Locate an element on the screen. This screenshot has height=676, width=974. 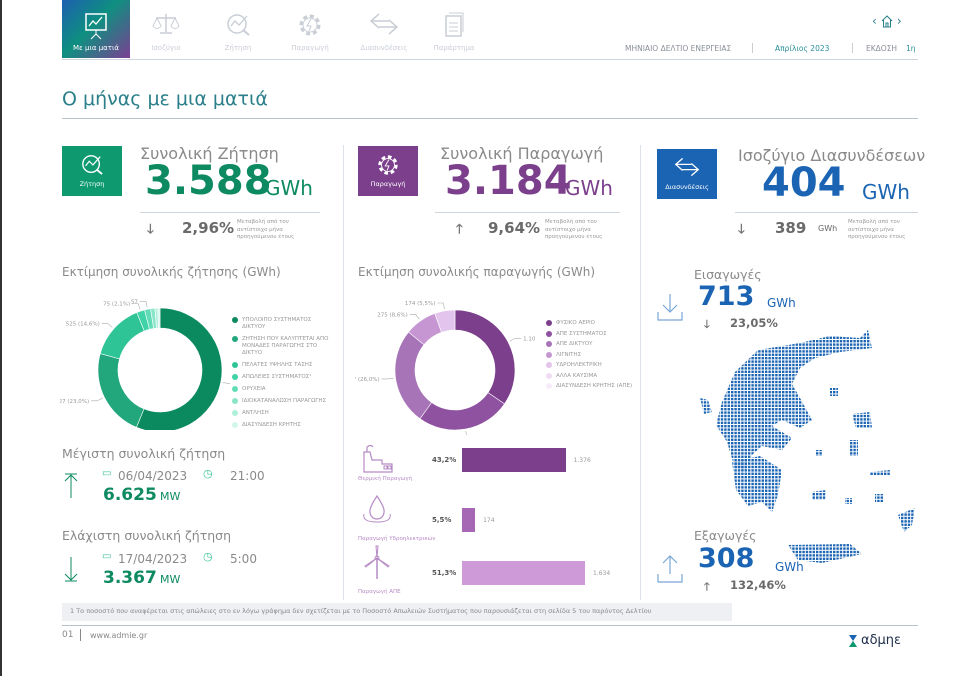
interconnections-change: 389 is located at coordinates (791, 228).